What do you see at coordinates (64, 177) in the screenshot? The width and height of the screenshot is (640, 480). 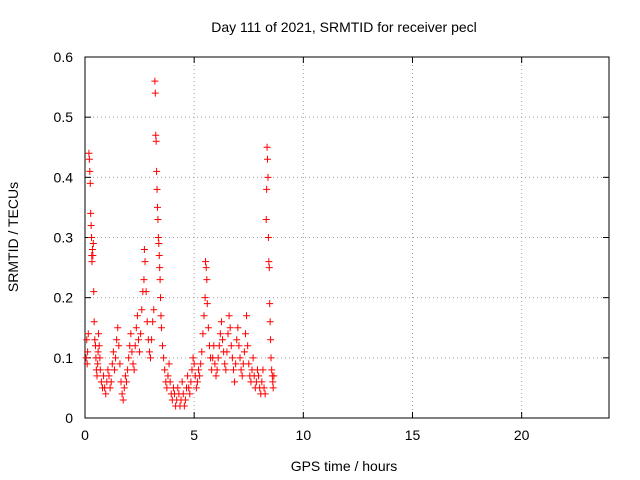 I see `y-tick-label: 0.4` at bounding box center [64, 177].